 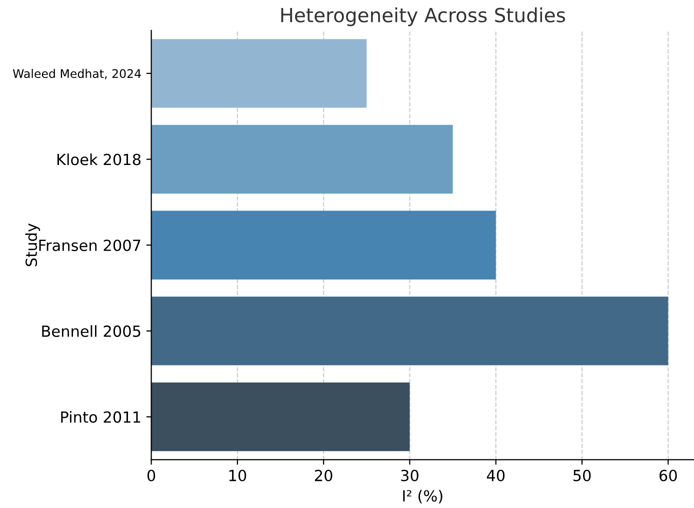 What do you see at coordinates (237, 476) in the screenshot?
I see `x-tick-label: 10` at bounding box center [237, 476].